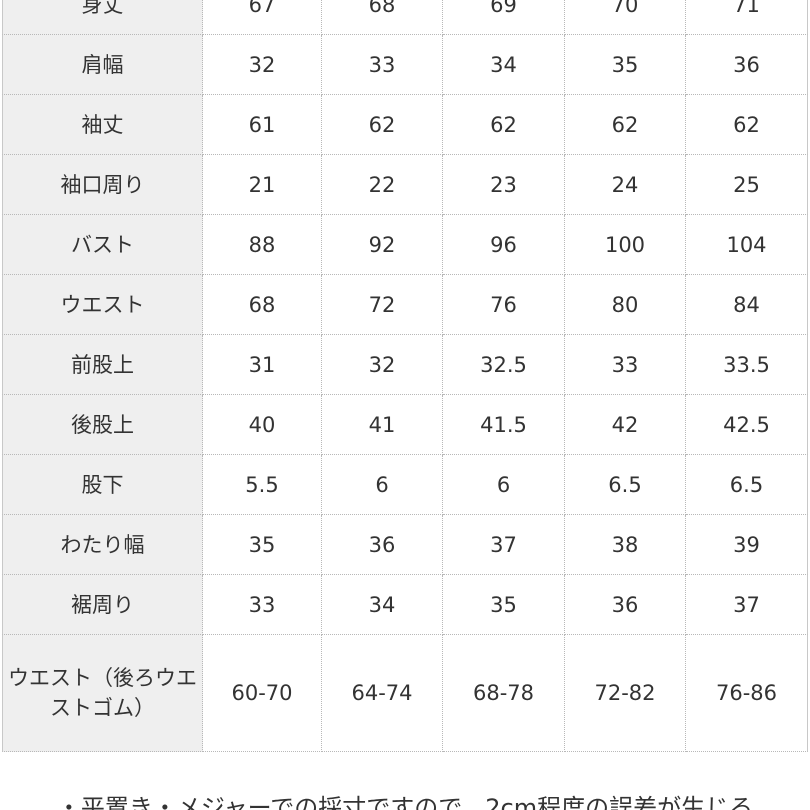 The height and width of the screenshot is (810, 810). Describe the element at coordinates (102, 365) in the screenshot. I see `row-label: 前股上` at that location.